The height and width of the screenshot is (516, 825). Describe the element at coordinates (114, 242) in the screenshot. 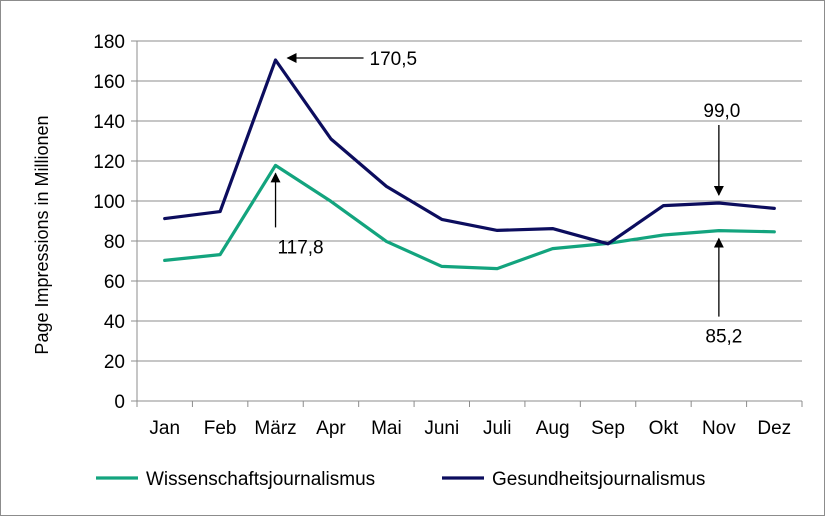

I see `y-tick-label: 80` at that location.